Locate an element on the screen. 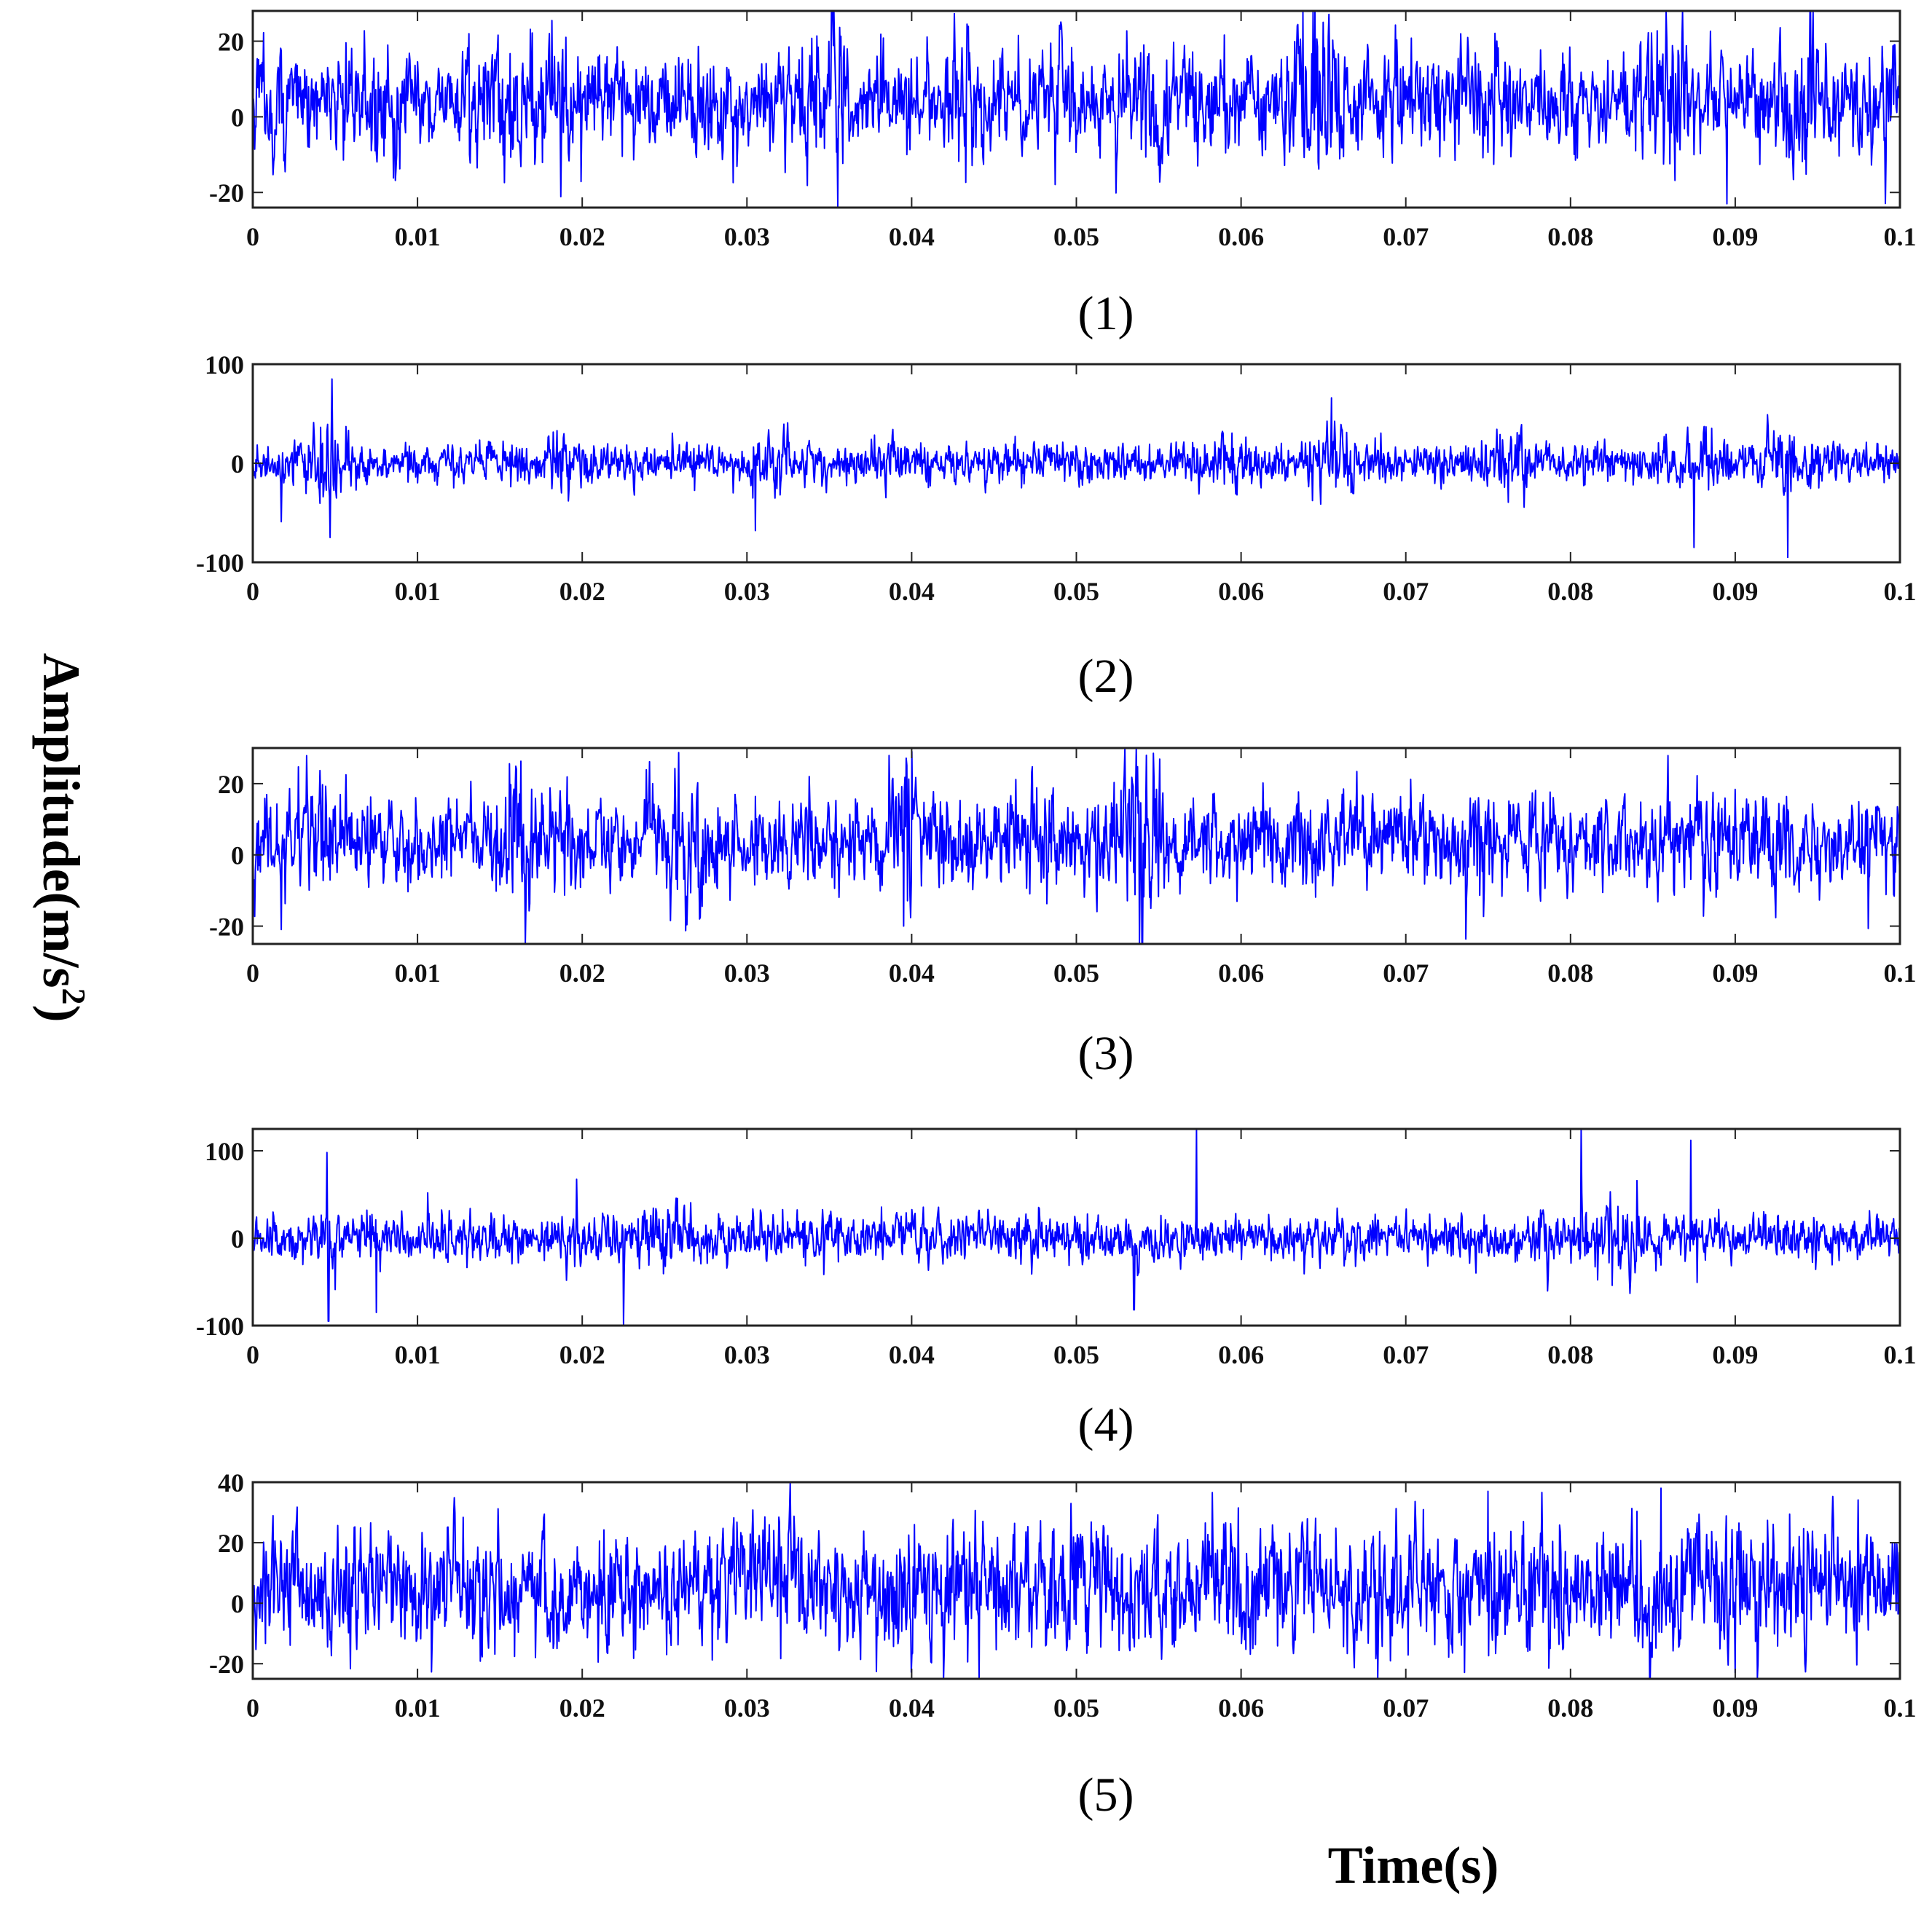  y-axis-title: Amplitude(m/s2) is located at coordinates (62, 838).